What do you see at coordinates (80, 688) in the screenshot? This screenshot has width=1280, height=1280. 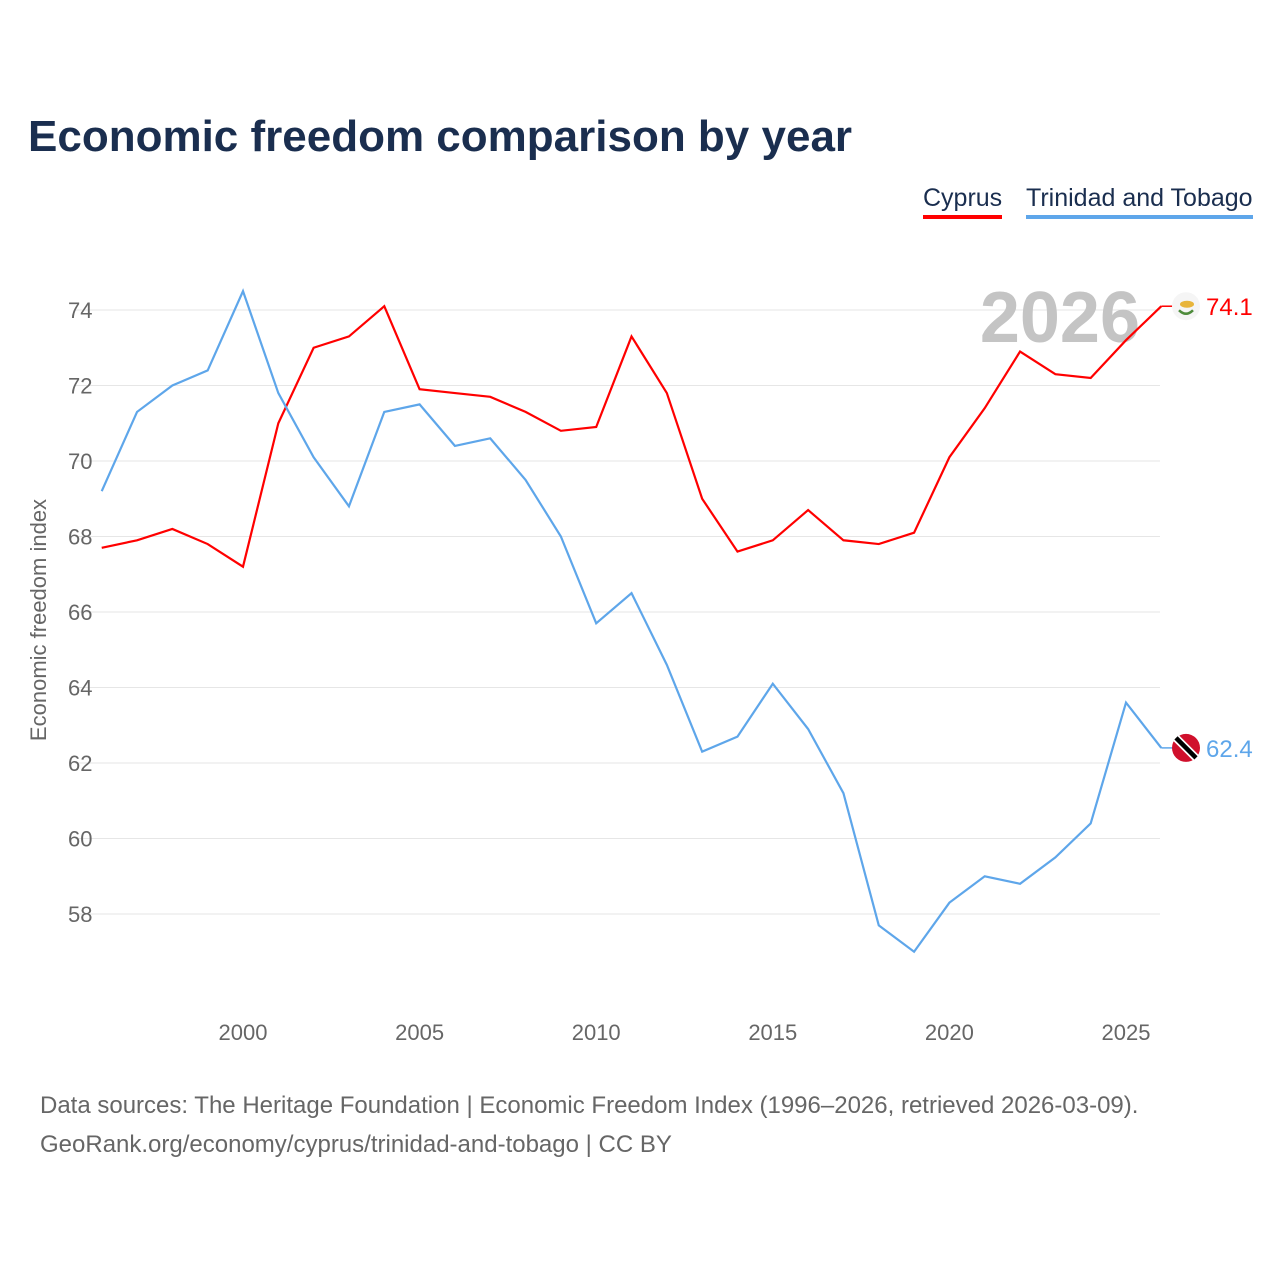 I see `y-tick-label: 64` at bounding box center [80, 688].